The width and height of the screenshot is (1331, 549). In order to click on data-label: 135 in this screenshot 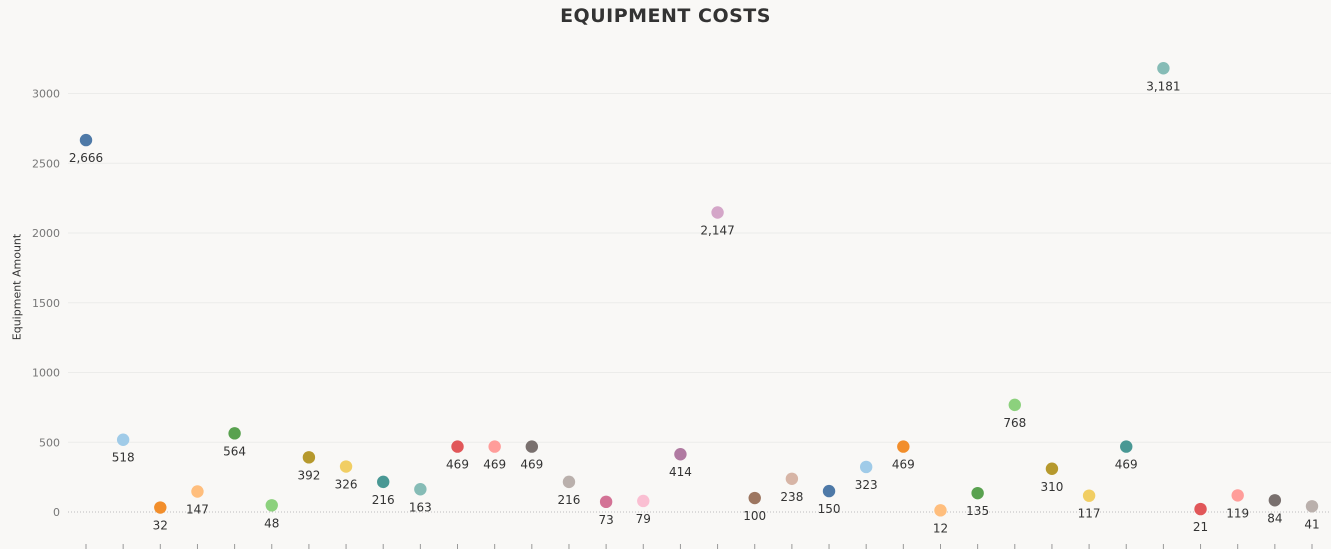, I will do `click(977, 511)`.